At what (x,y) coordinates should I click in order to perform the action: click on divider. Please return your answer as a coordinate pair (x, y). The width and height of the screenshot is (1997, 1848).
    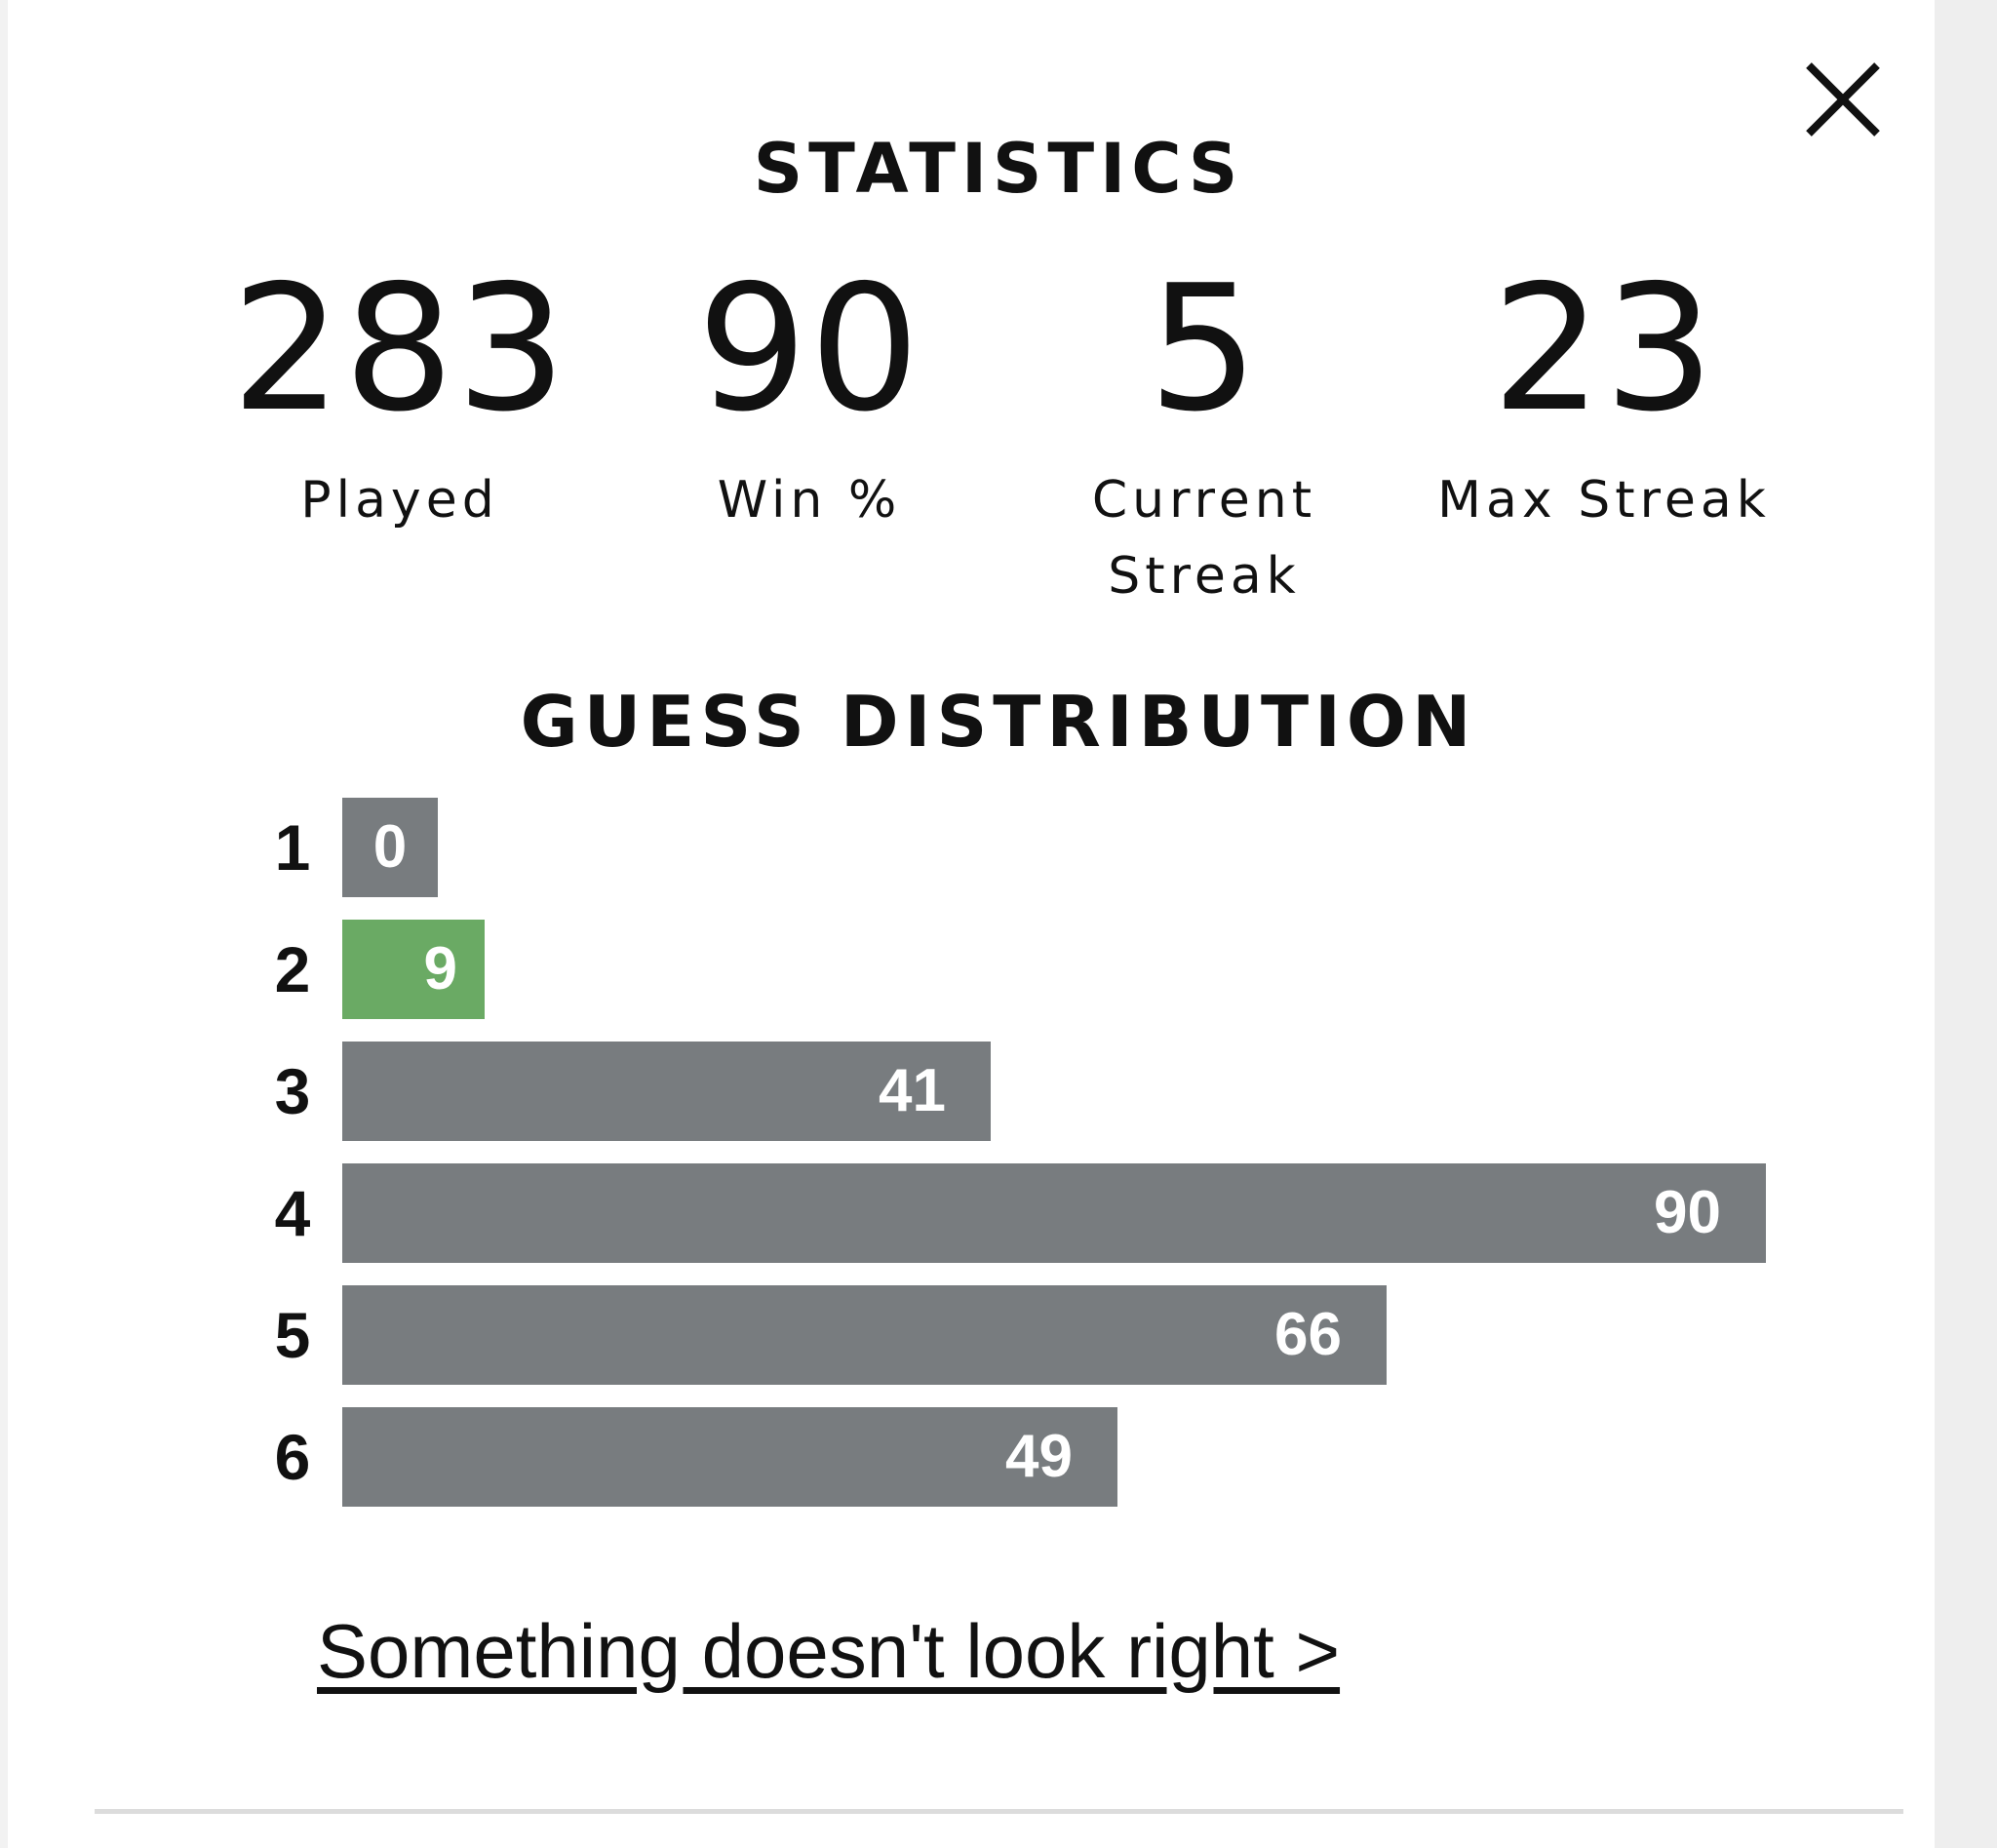
    Looking at the image, I should click on (999, 1811).